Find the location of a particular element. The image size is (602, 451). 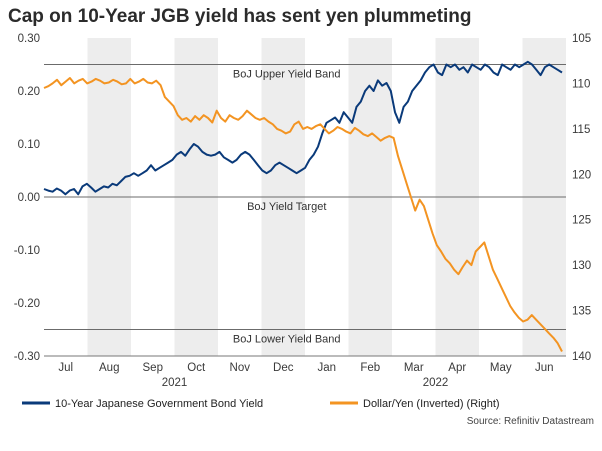

reference-line-label: BoJ Yield Target is located at coordinates (286, 207).